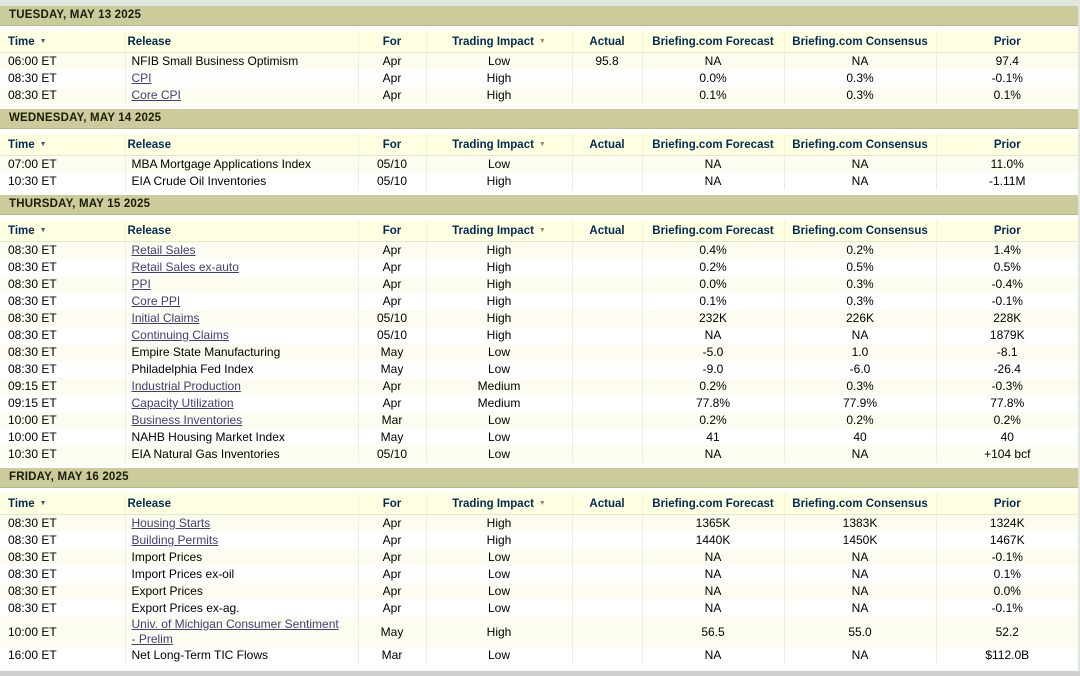 The height and width of the screenshot is (676, 1080). I want to click on cell-forecast: 0.2%, so click(713, 386).